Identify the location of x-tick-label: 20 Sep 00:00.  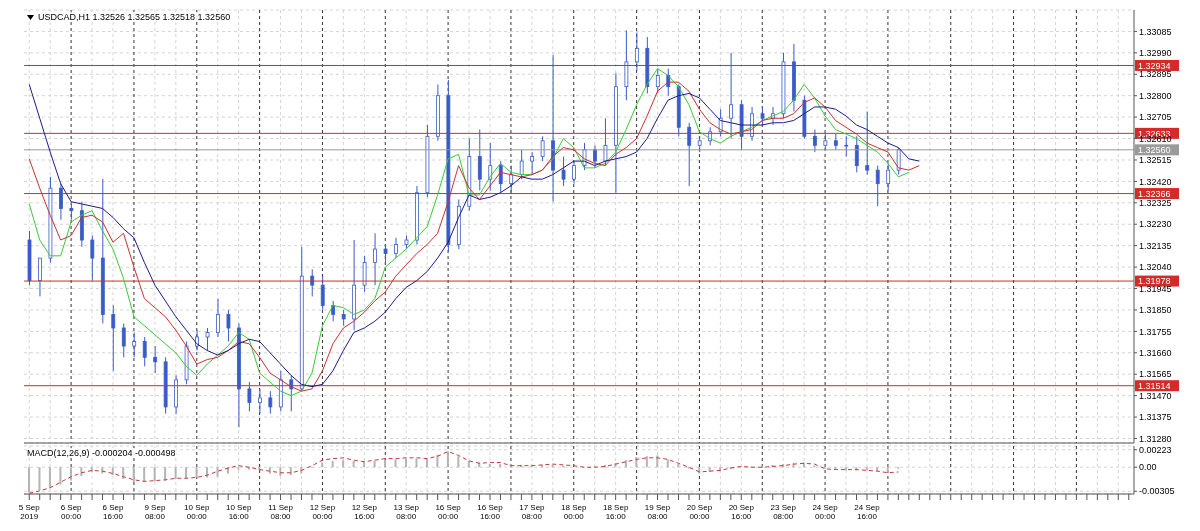
(699, 512).